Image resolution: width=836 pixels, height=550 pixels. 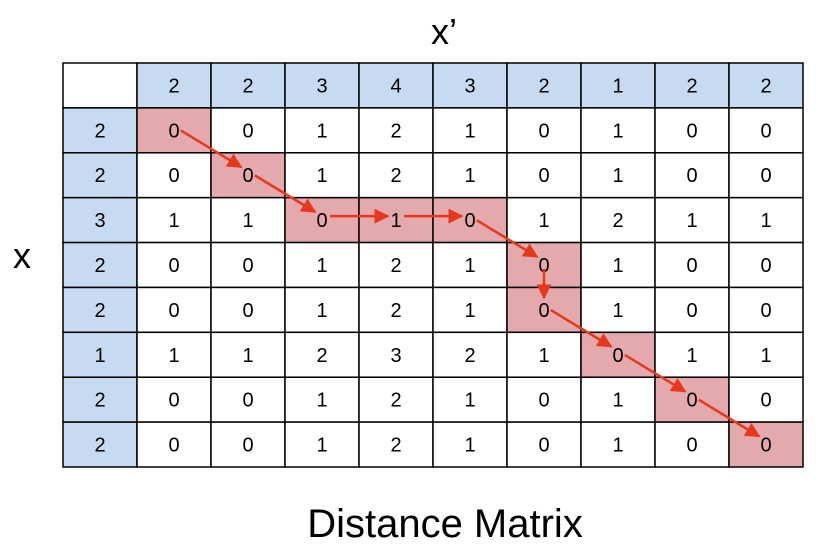 I want to click on matrix-cell: 3, so click(x=396, y=354).